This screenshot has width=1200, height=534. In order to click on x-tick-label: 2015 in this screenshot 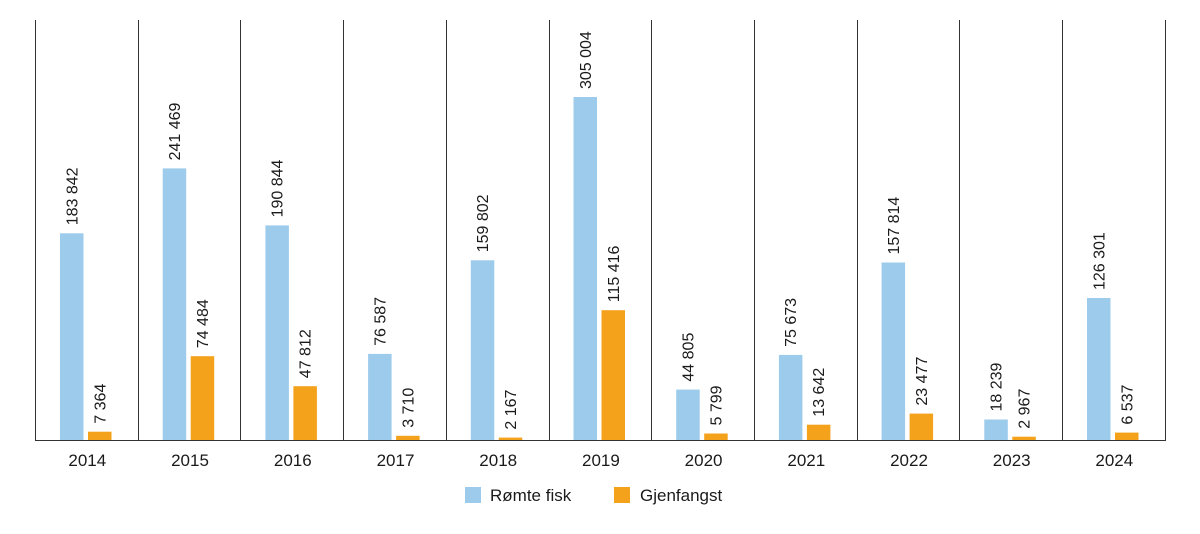, I will do `click(190, 460)`.